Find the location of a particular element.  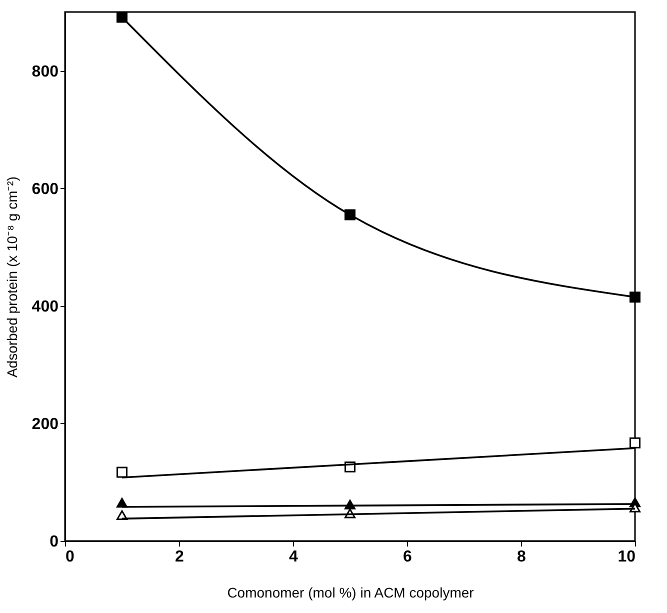

x-tick-label: 10 is located at coordinates (627, 557).